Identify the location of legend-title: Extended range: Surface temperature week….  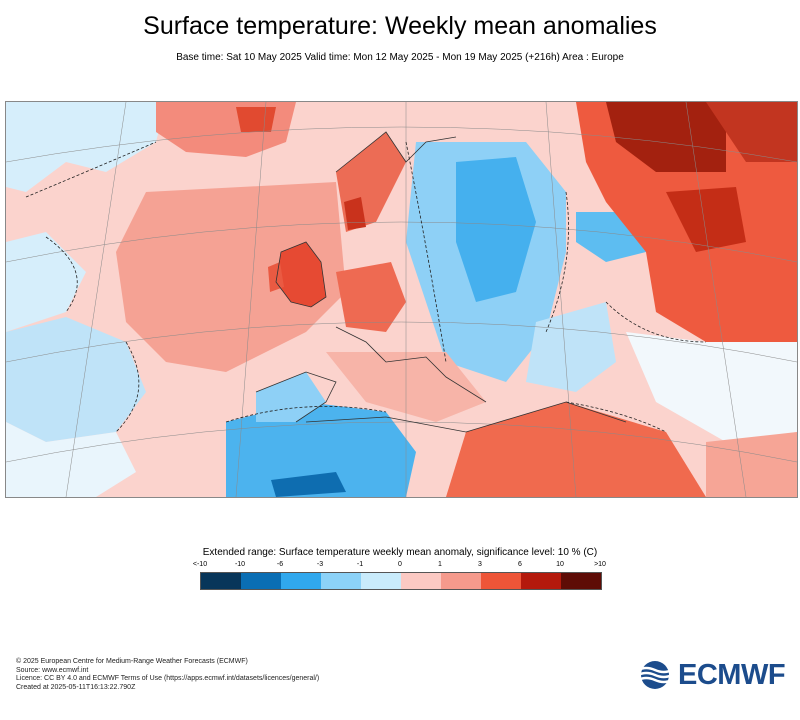
(400, 552).